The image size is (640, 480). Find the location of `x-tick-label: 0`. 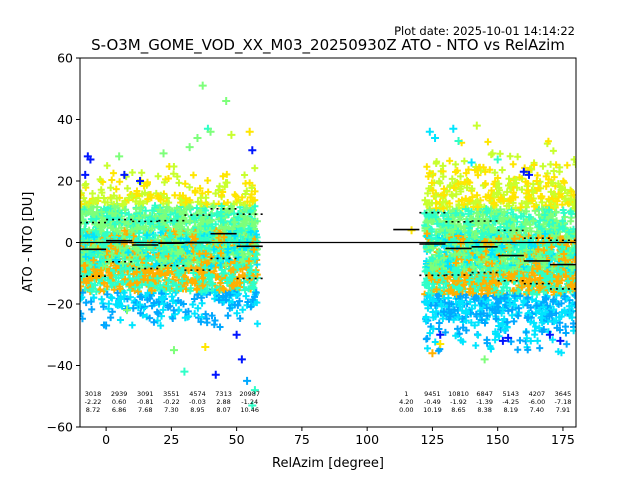

x-tick-label: 0 is located at coordinates (106, 439).